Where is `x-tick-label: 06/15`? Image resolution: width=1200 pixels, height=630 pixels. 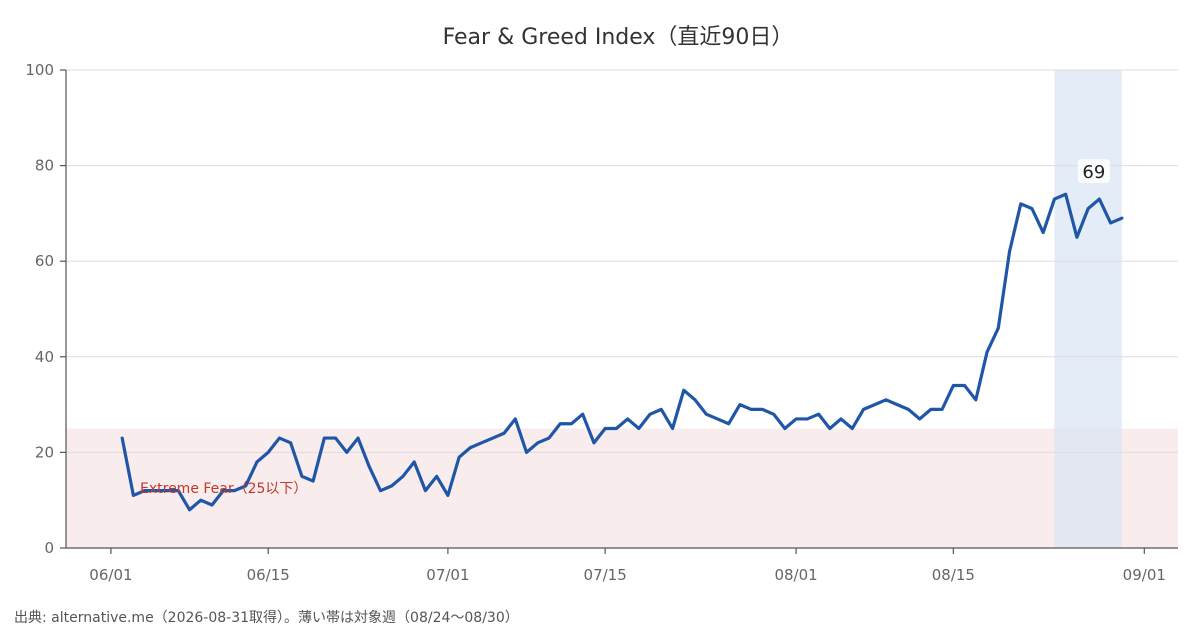 x-tick-label: 06/15 is located at coordinates (268, 575).